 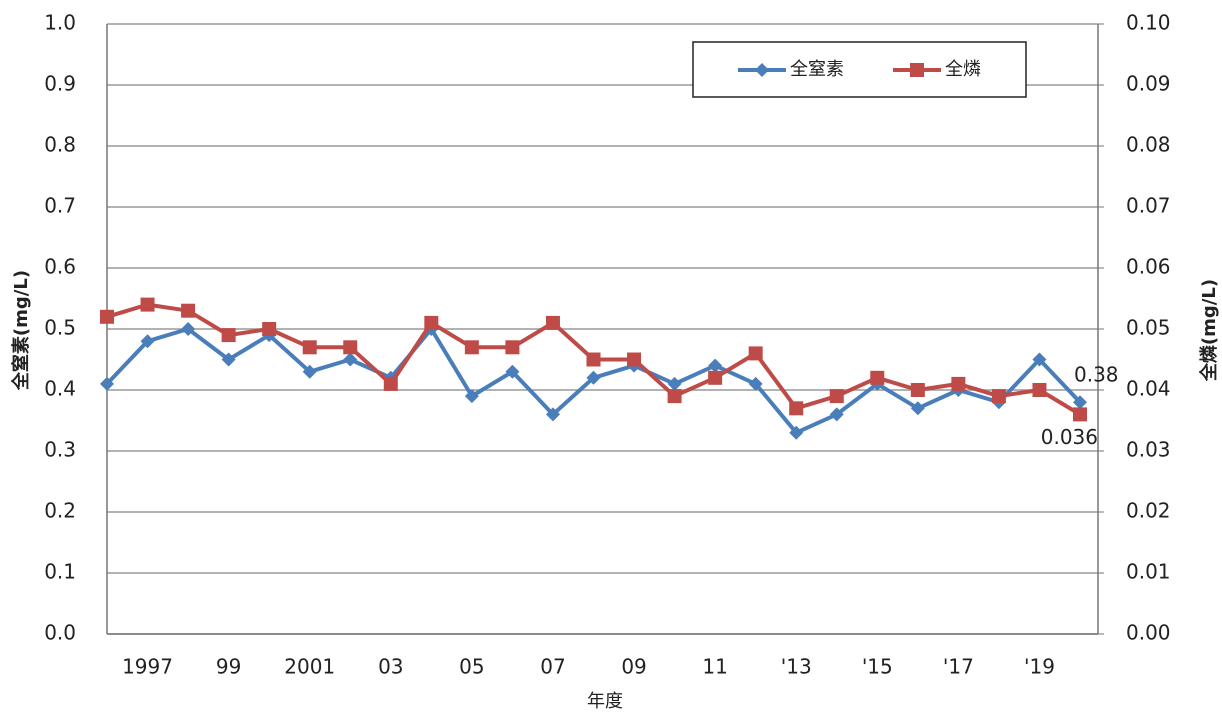 I want to click on y2-tick-label: 0.05, so click(x=1148, y=328).